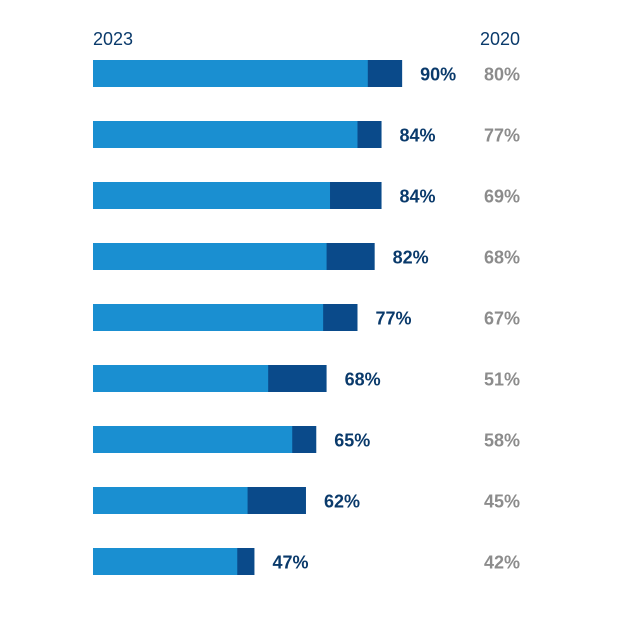 The height and width of the screenshot is (620, 620). I want to click on label-2023-3: 82%, so click(411, 258).